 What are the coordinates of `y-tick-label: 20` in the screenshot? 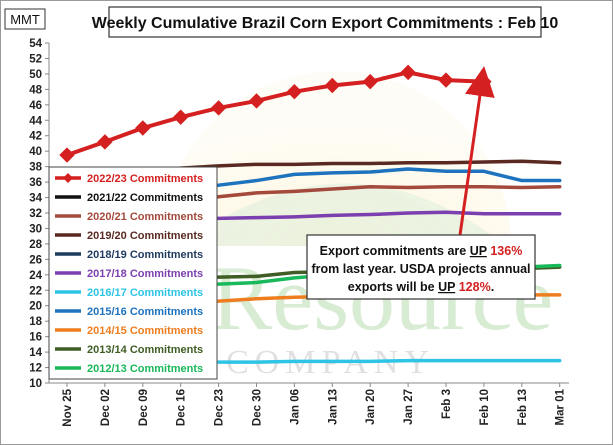 It's located at (35, 307).